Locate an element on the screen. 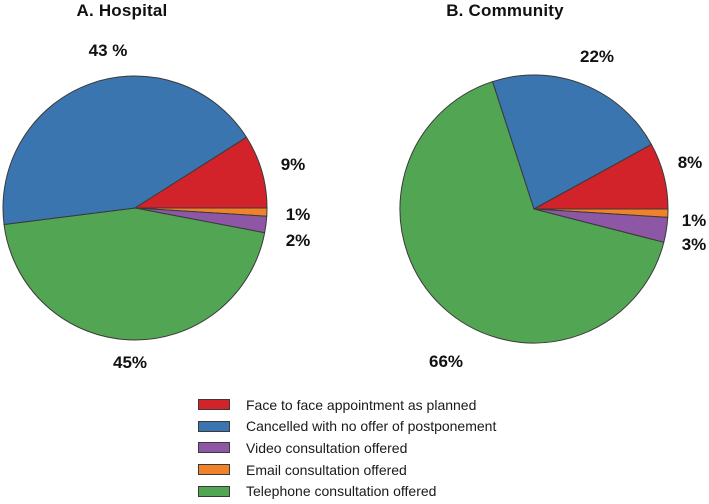 The width and height of the screenshot is (709, 504). percent-label: 43 % is located at coordinates (108, 50).